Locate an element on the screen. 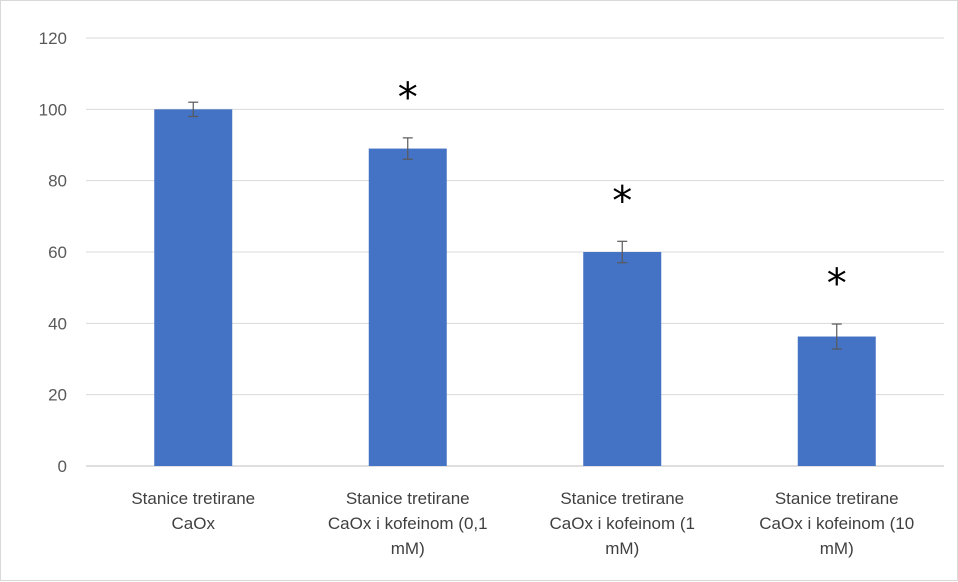 The width and height of the screenshot is (958, 582). y-tick-label: 100 is located at coordinates (53, 109).